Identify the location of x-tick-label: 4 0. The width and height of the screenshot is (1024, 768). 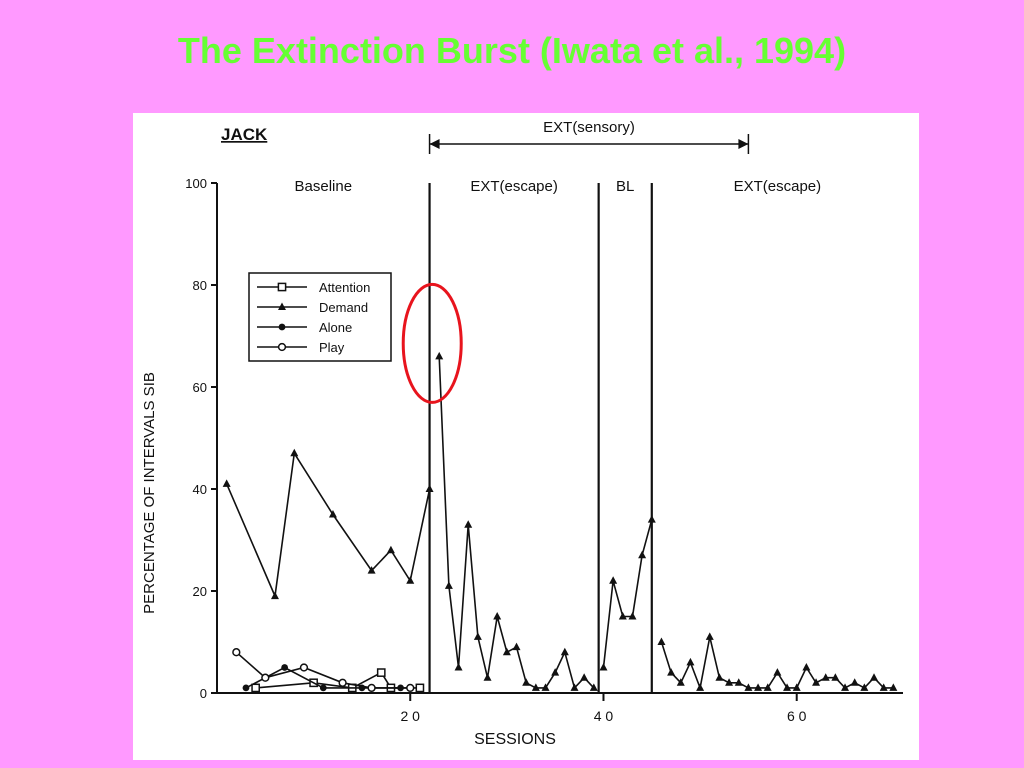
(604, 716).